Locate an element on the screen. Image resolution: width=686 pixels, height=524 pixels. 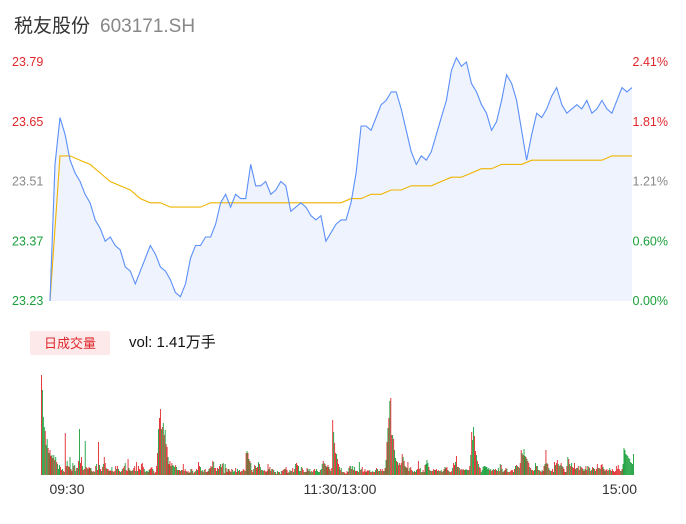
right-y-axis: 2.41% 1.81% 1.21% 0.60% 0.00% is located at coordinates (650, 181).